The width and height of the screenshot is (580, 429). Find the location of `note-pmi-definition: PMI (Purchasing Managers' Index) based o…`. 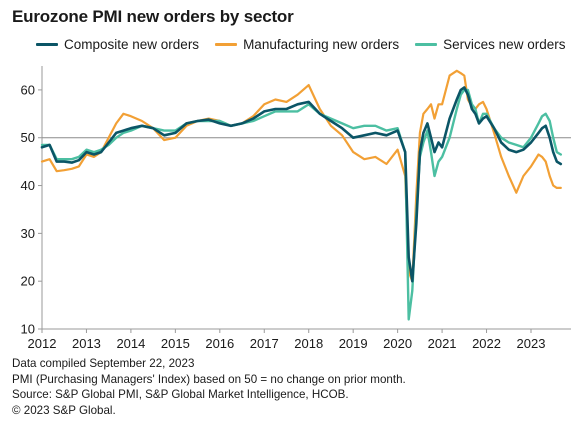

note-pmi-definition: PMI (Purchasing Managers' Index) based o… is located at coordinates (209, 379).